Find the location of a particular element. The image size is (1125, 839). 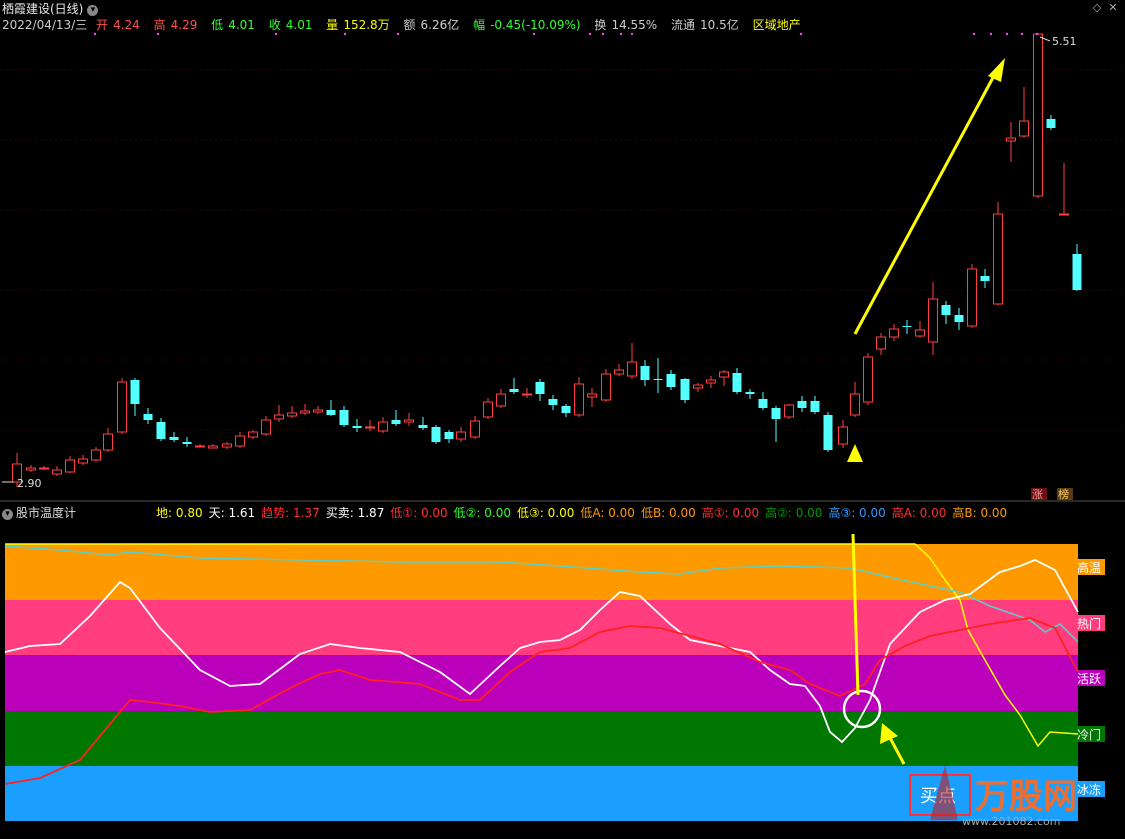

indicator-value: 低A: 0.00 is located at coordinates (607, 513).